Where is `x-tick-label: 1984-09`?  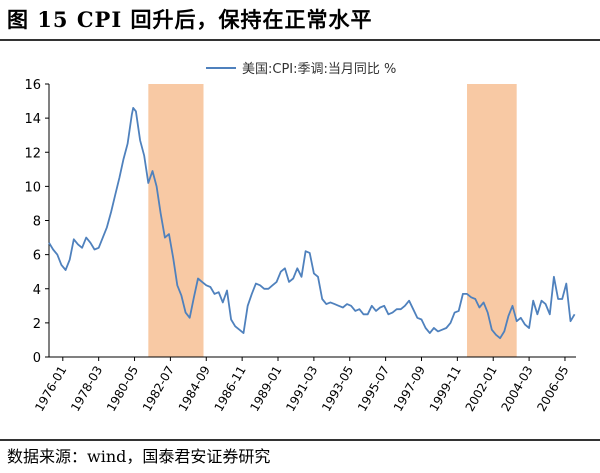
x-tick-label: 1984-09 is located at coordinates (194, 389).